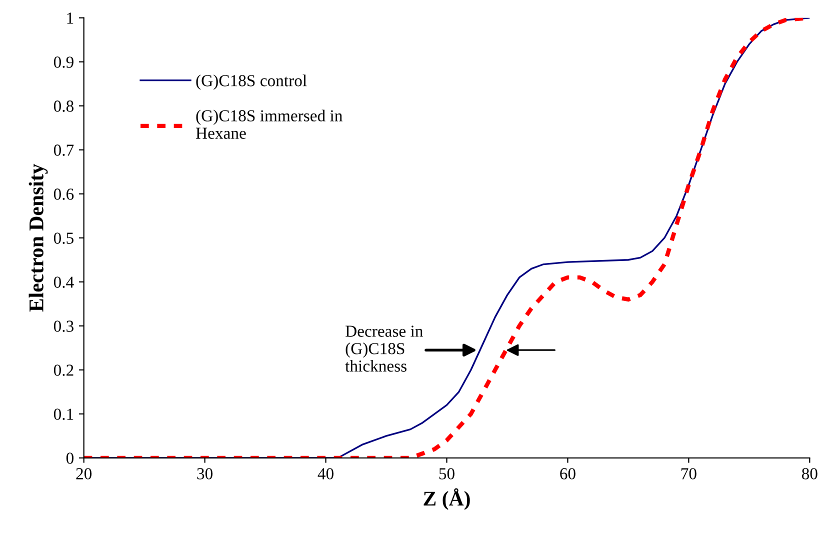 The width and height of the screenshot is (822, 540). I want to click on y-tick-label: 0.8, so click(64, 106).